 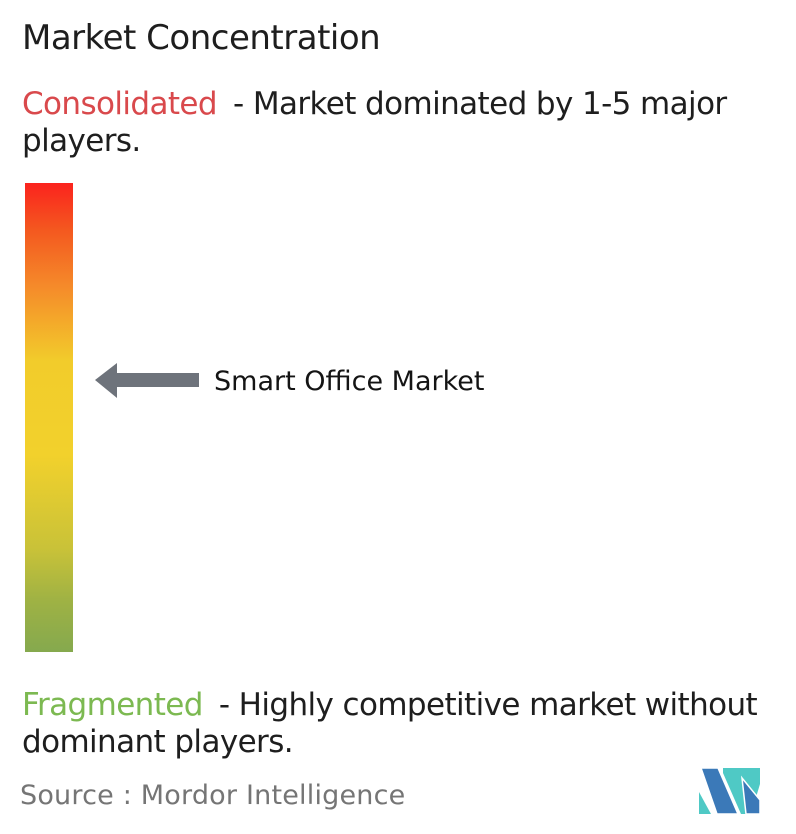 I want to click on page-title: Market Concentration, so click(x=201, y=38).